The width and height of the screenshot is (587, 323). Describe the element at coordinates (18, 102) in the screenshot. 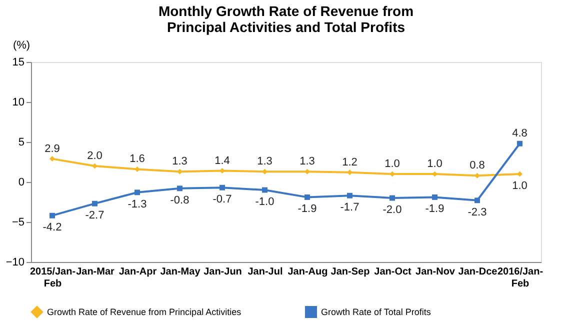

I see `y-tick-label: 10` at that location.